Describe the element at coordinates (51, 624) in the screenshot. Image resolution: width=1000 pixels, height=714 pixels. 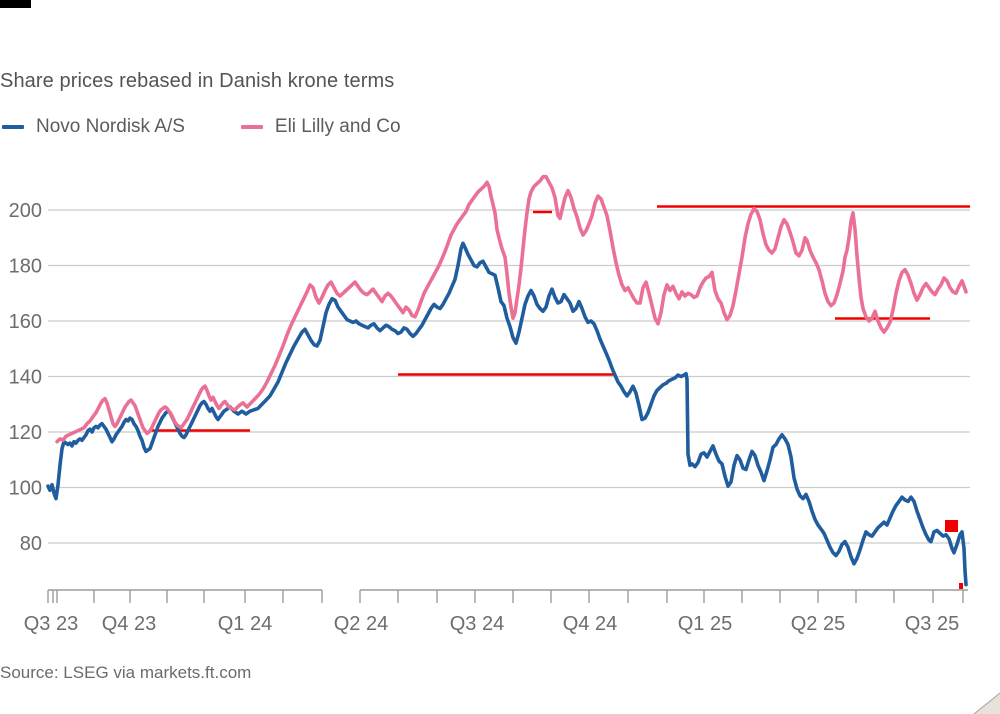
I see `x-tick-label-q3-23: Q3 23` at that location.